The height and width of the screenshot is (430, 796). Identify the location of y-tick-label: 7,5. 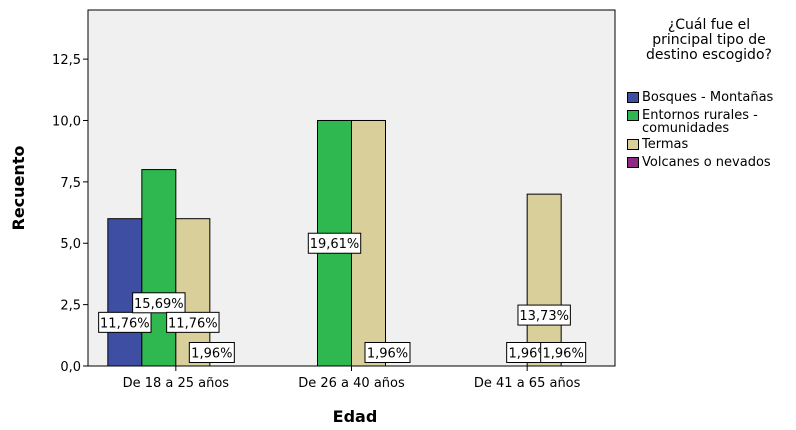
(70, 183).